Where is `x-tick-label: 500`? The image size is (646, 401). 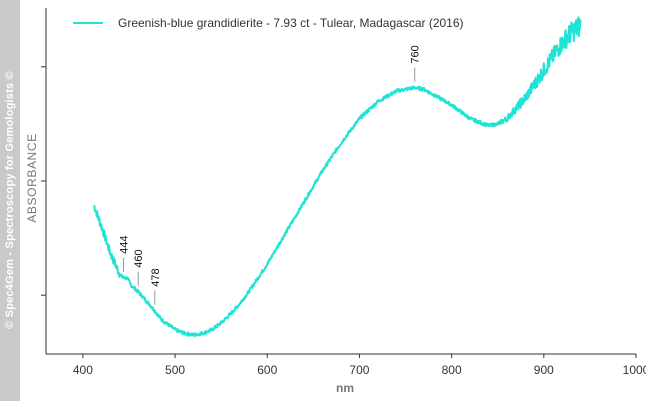 x-tick-label: 500 is located at coordinates (175, 370).